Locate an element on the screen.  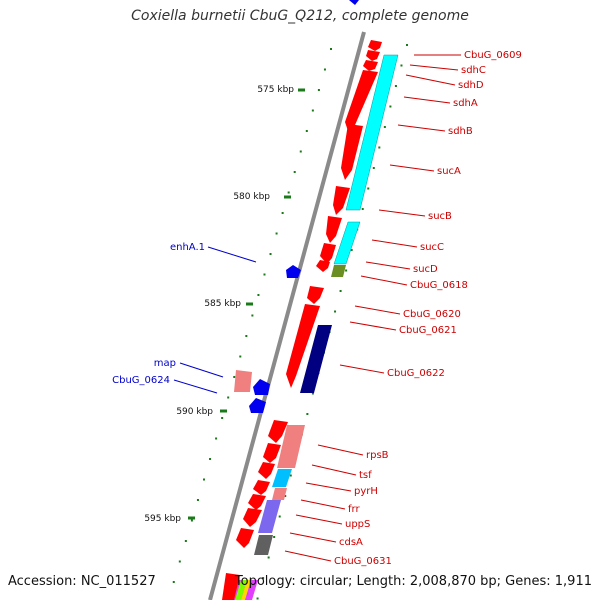
colored-stripe-green is located at coordinates (241, 590).